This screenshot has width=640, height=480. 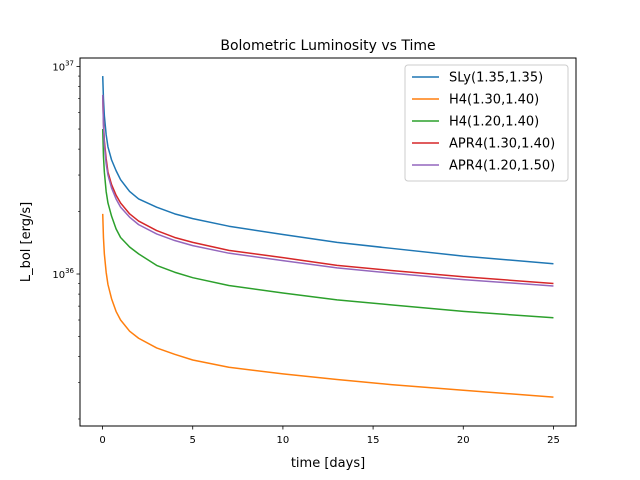 What do you see at coordinates (494, 100) in the screenshot?
I see `legend-label: H4(1.30,1.40)` at bounding box center [494, 100].